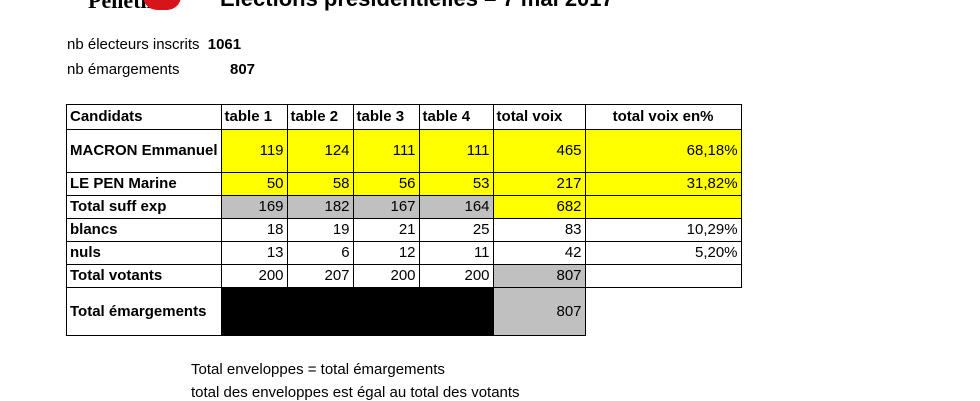  What do you see at coordinates (254, 151) in the screenshot?
I see `table-cell: 119` at bounding box center [254, 151].